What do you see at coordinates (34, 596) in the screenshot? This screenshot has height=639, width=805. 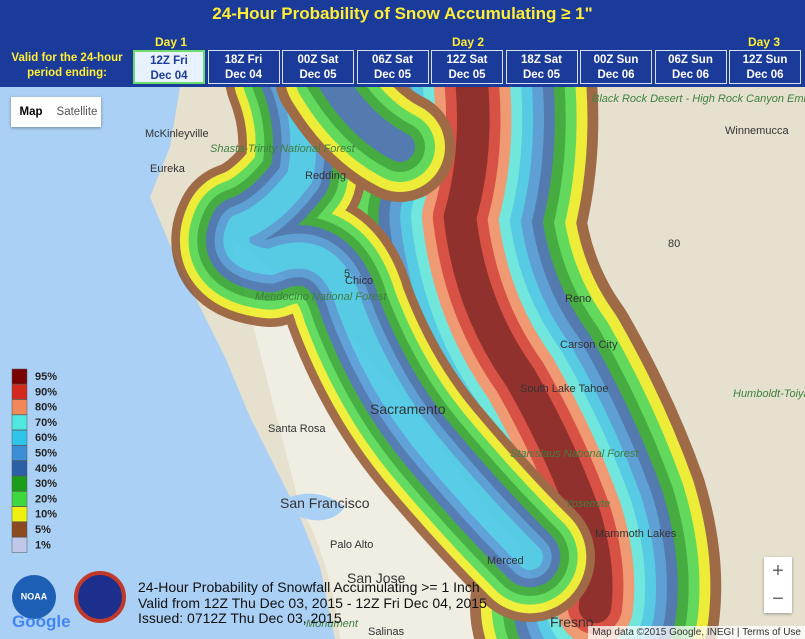 I see `noaa-text: NOAA` at bounding box center [34, 596].